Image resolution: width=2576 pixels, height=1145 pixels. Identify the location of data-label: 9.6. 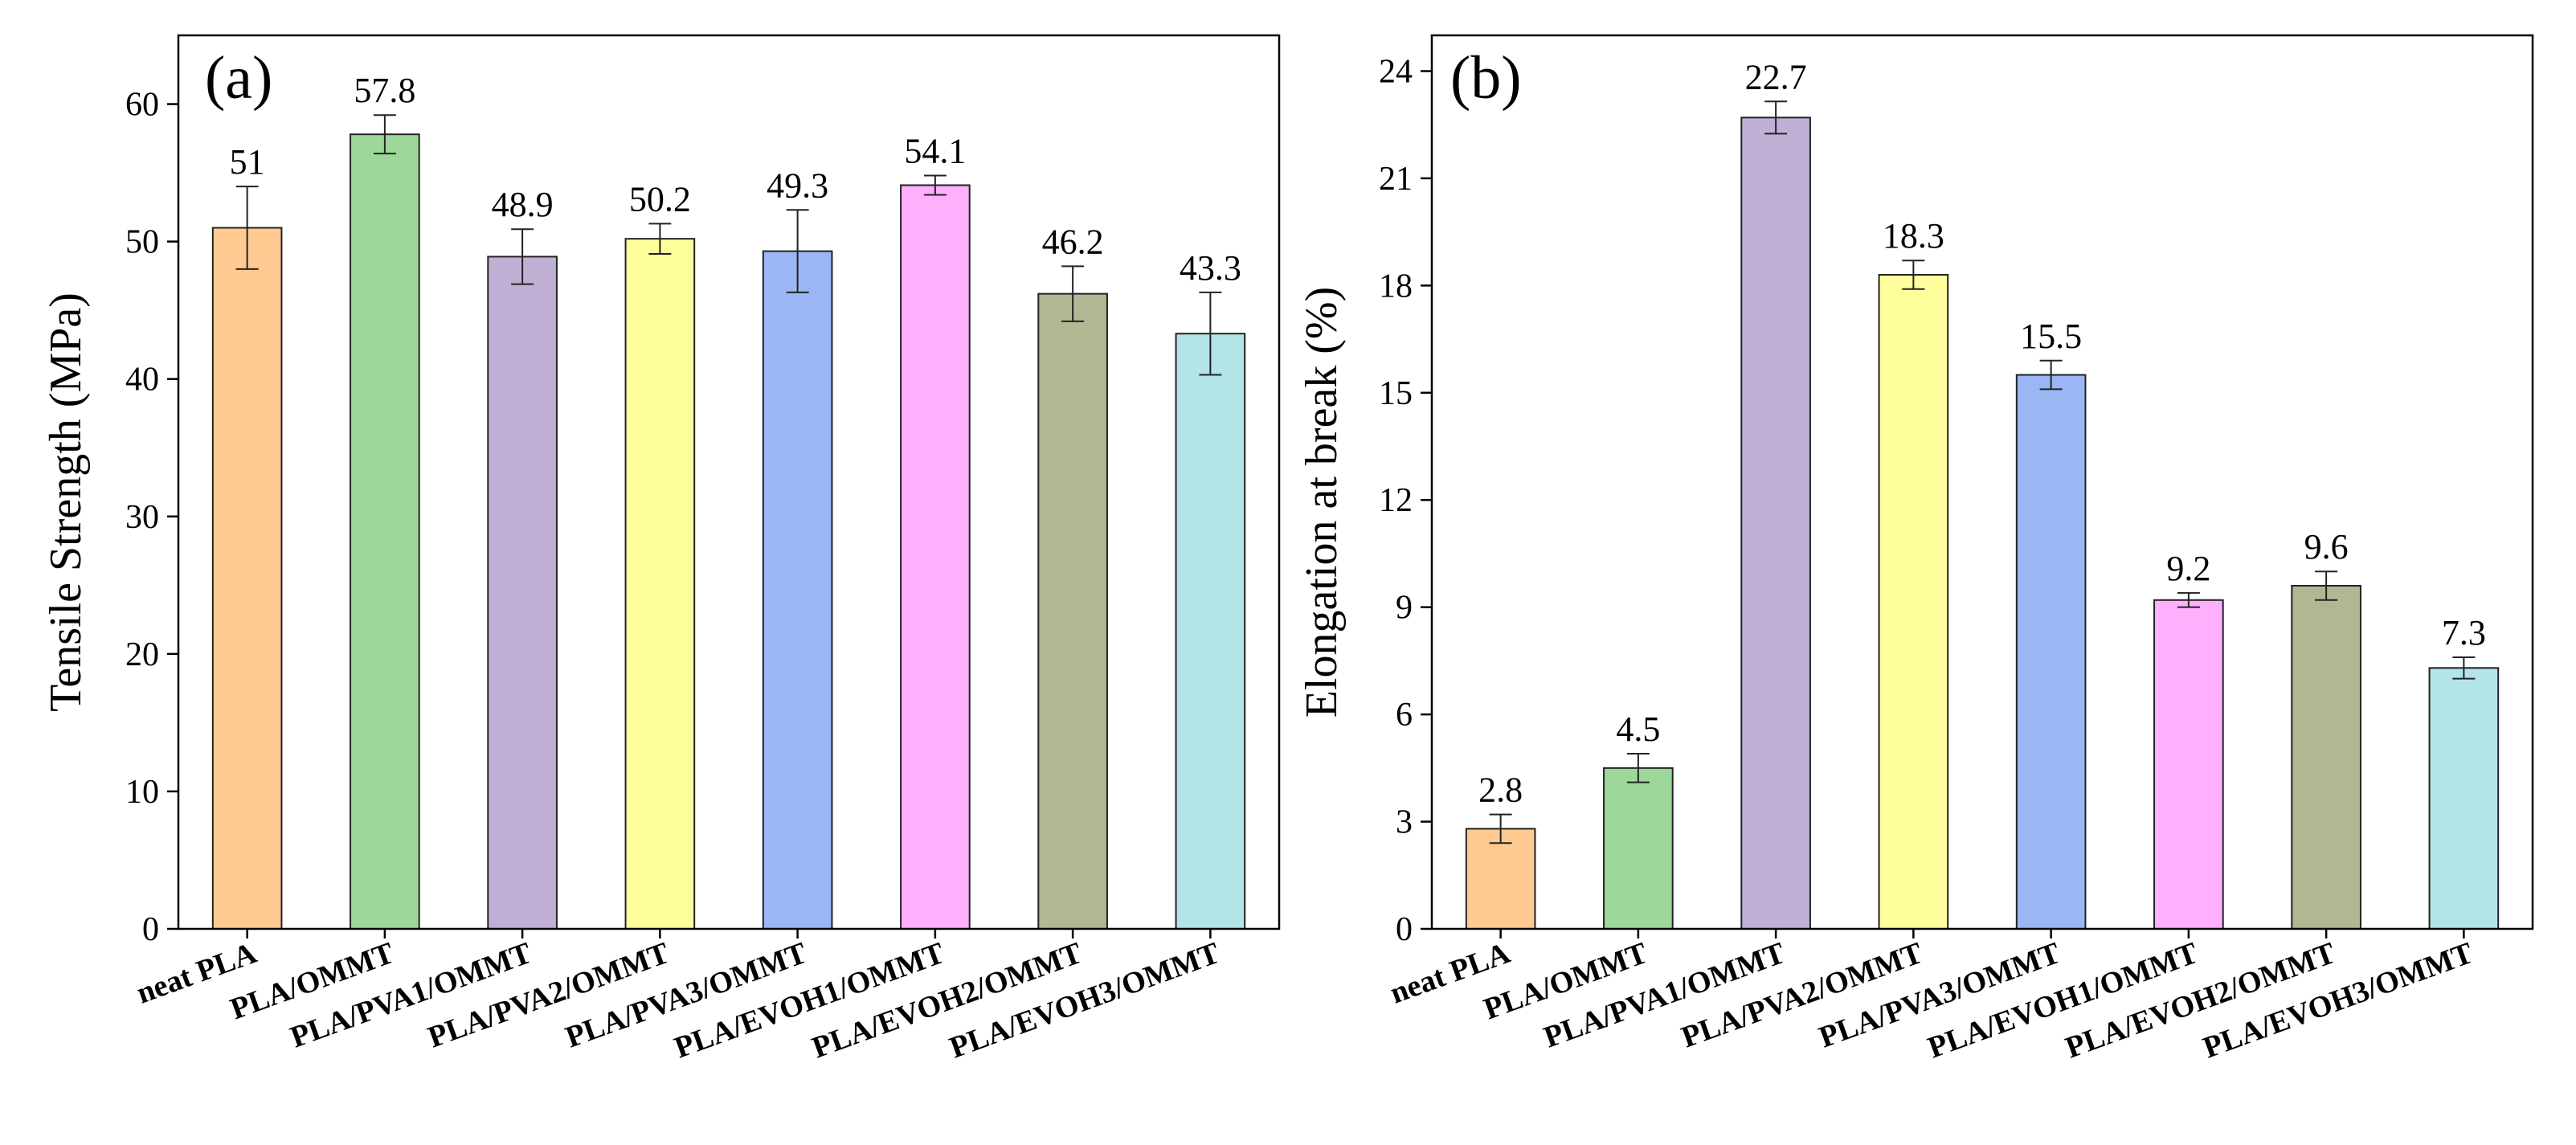
(2327, 546).